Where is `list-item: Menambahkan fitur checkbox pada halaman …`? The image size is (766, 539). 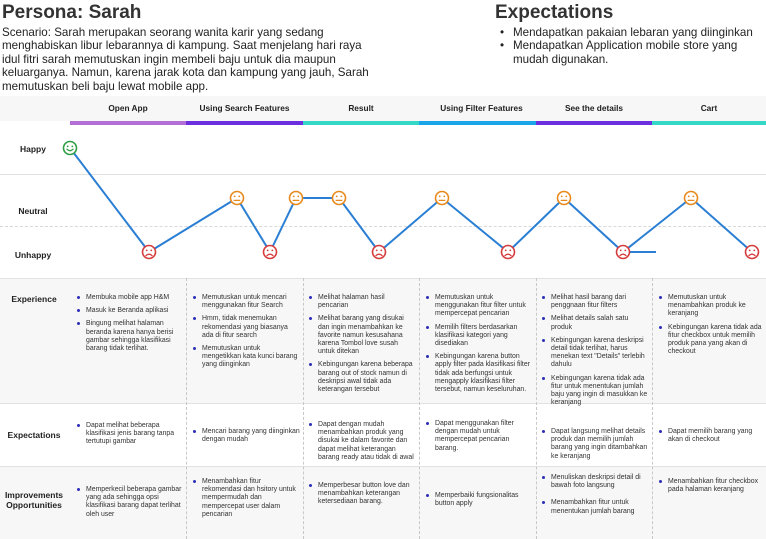 list-item: Menambahkan fitur checkbox pada halaman … is located at coordinates (712, 486).